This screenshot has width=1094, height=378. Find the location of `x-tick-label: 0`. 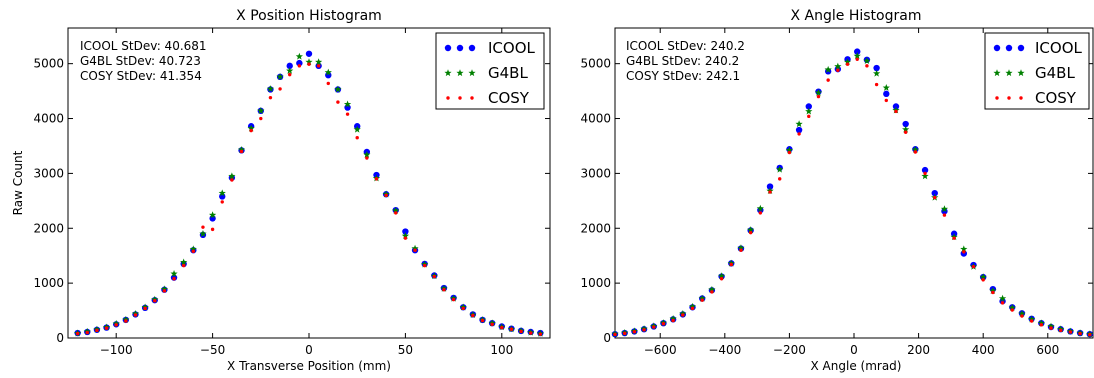

x-tick-label: 0 is located at coordinates (309, 350).